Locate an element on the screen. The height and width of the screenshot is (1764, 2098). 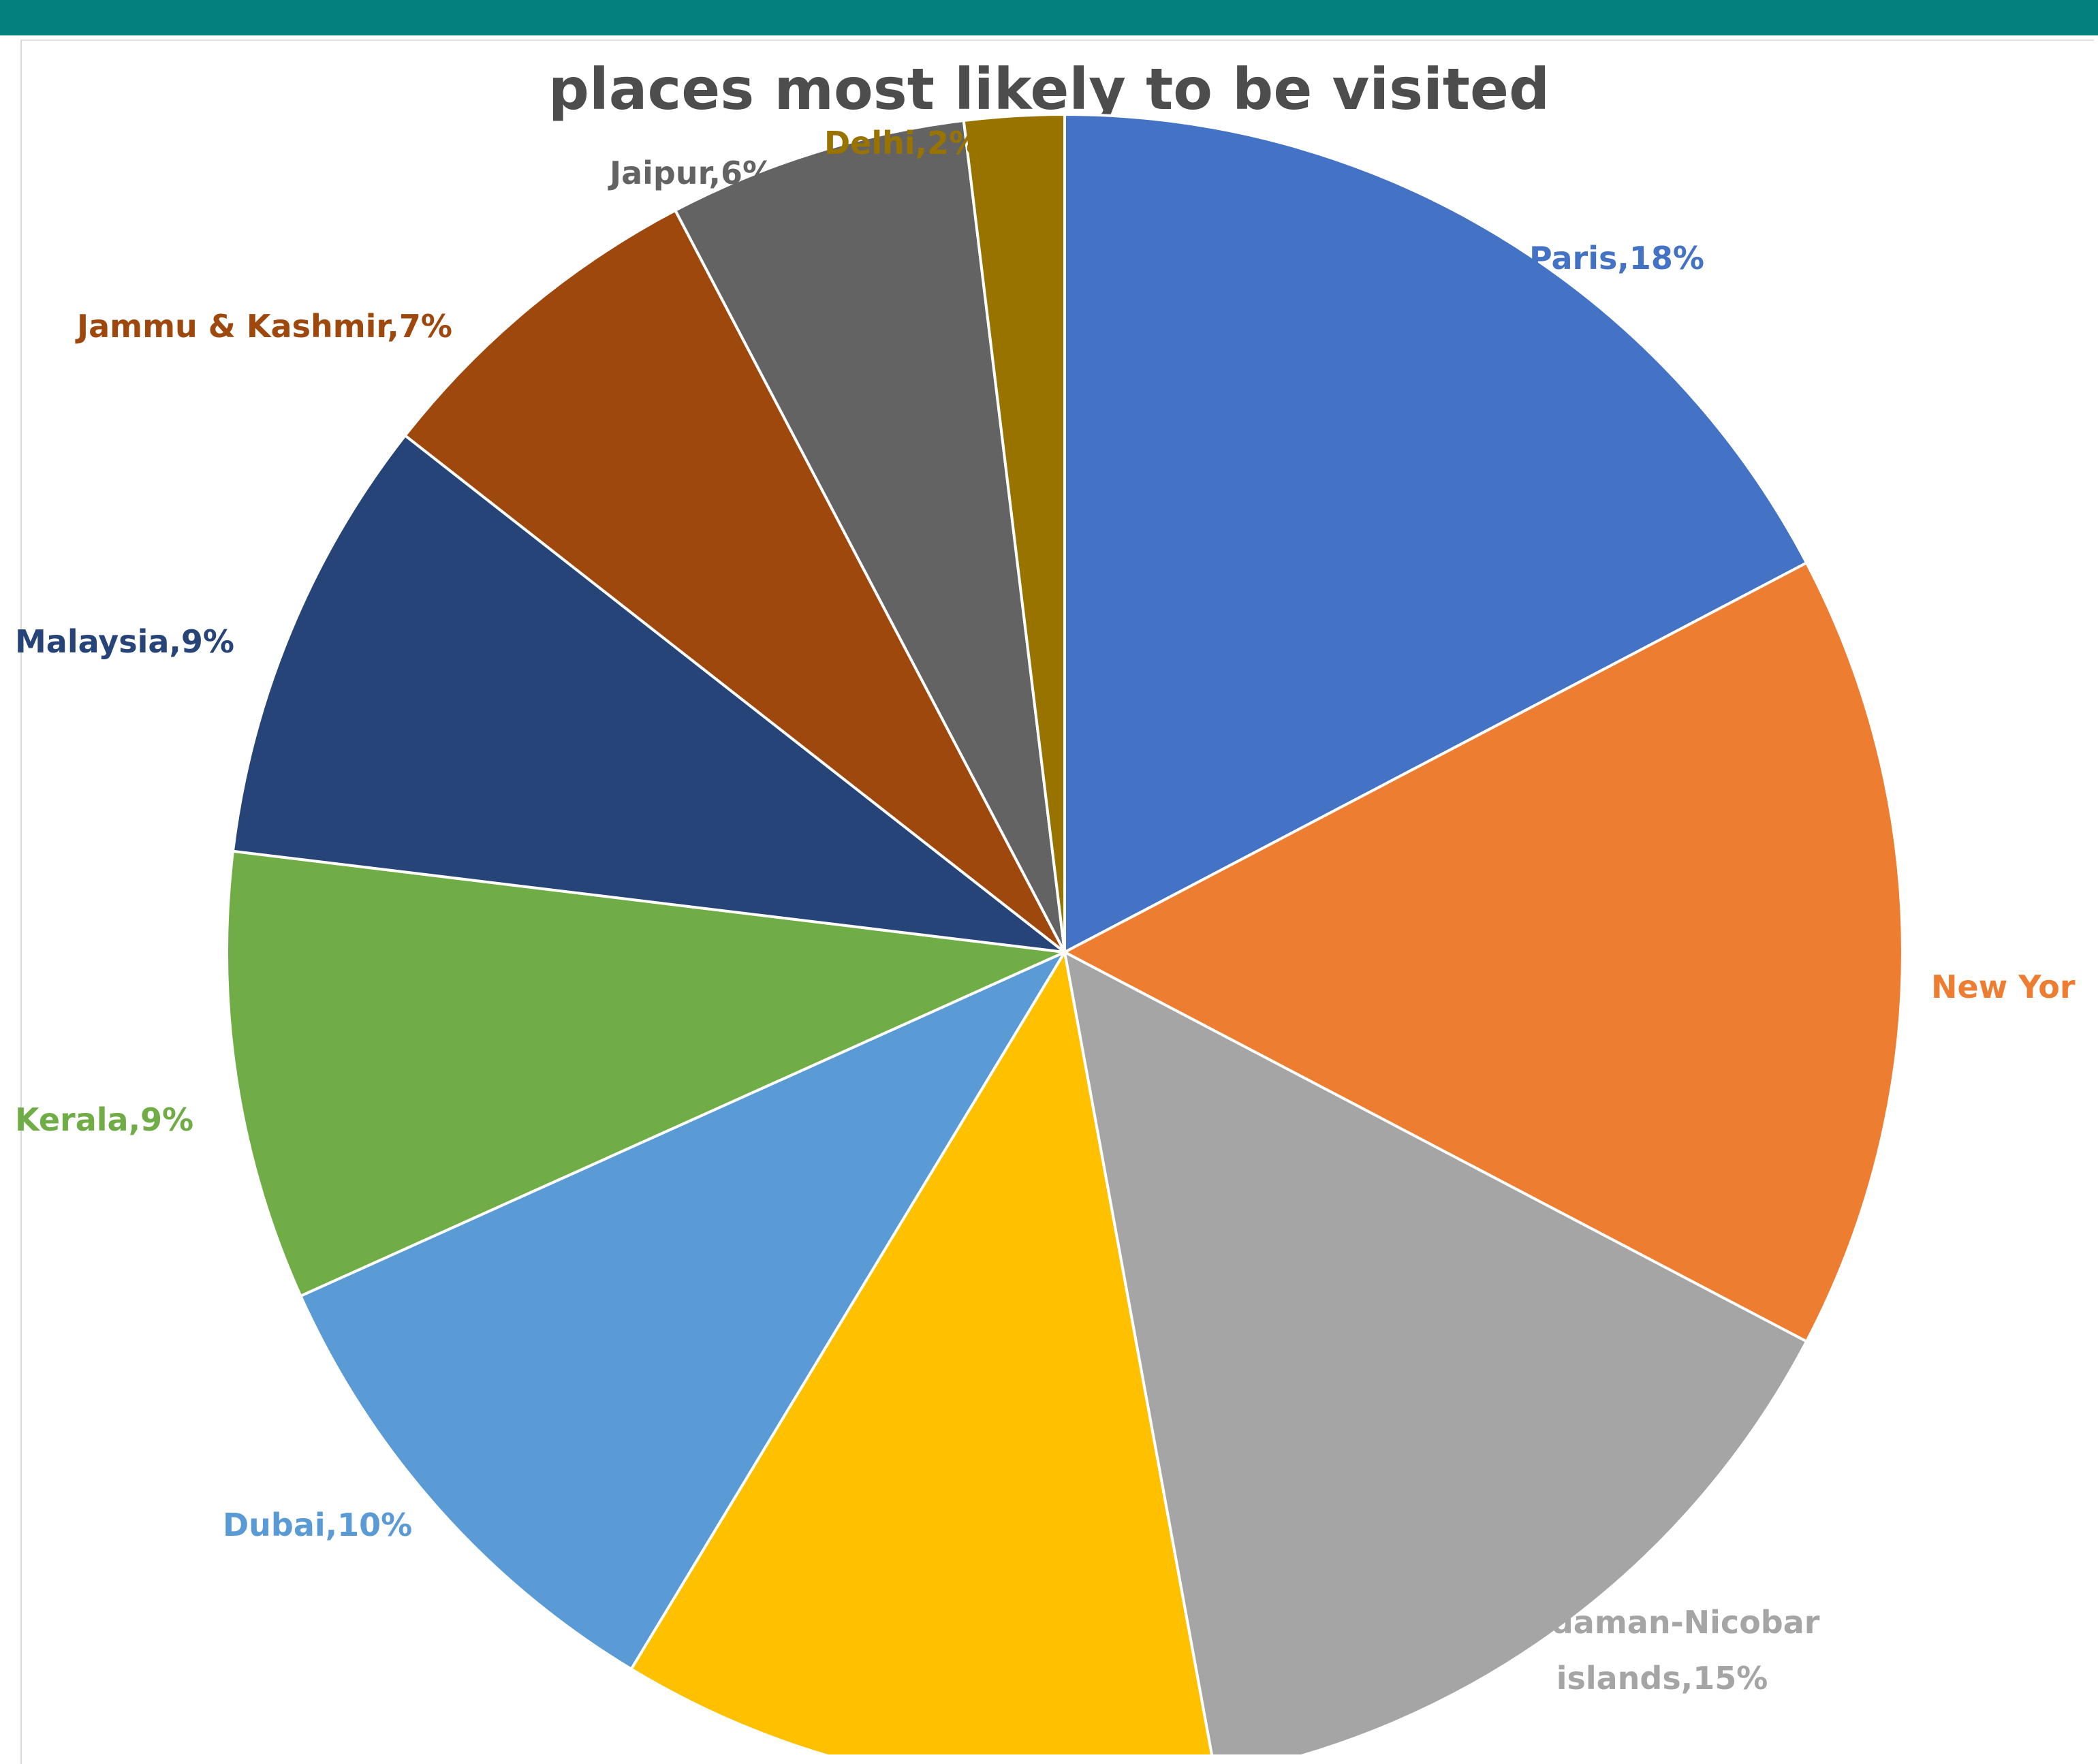
top-bar is located at coordinates (1049, 17).